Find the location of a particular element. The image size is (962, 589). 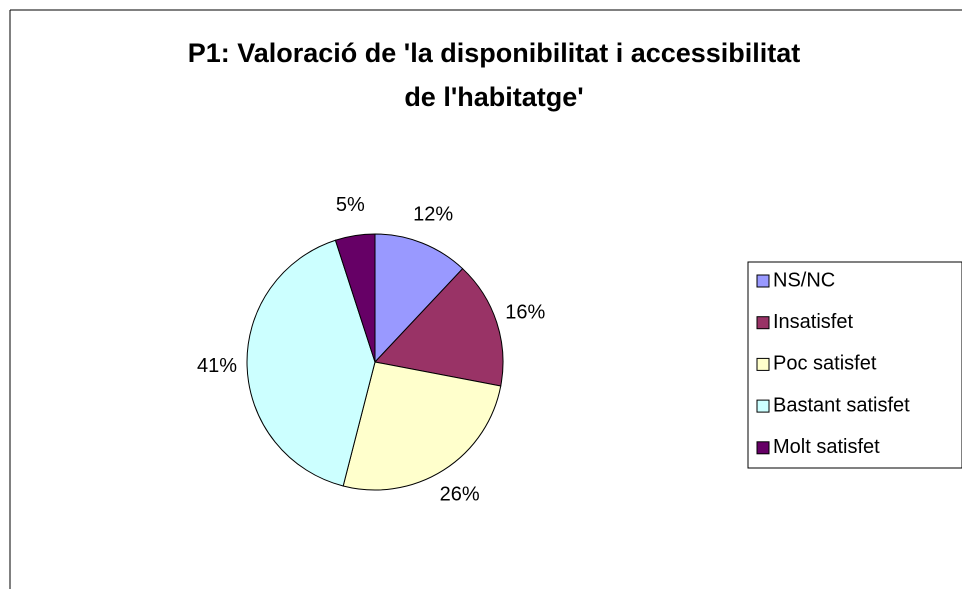

legend-label: NS/NC is located at coordinates (804, 280).